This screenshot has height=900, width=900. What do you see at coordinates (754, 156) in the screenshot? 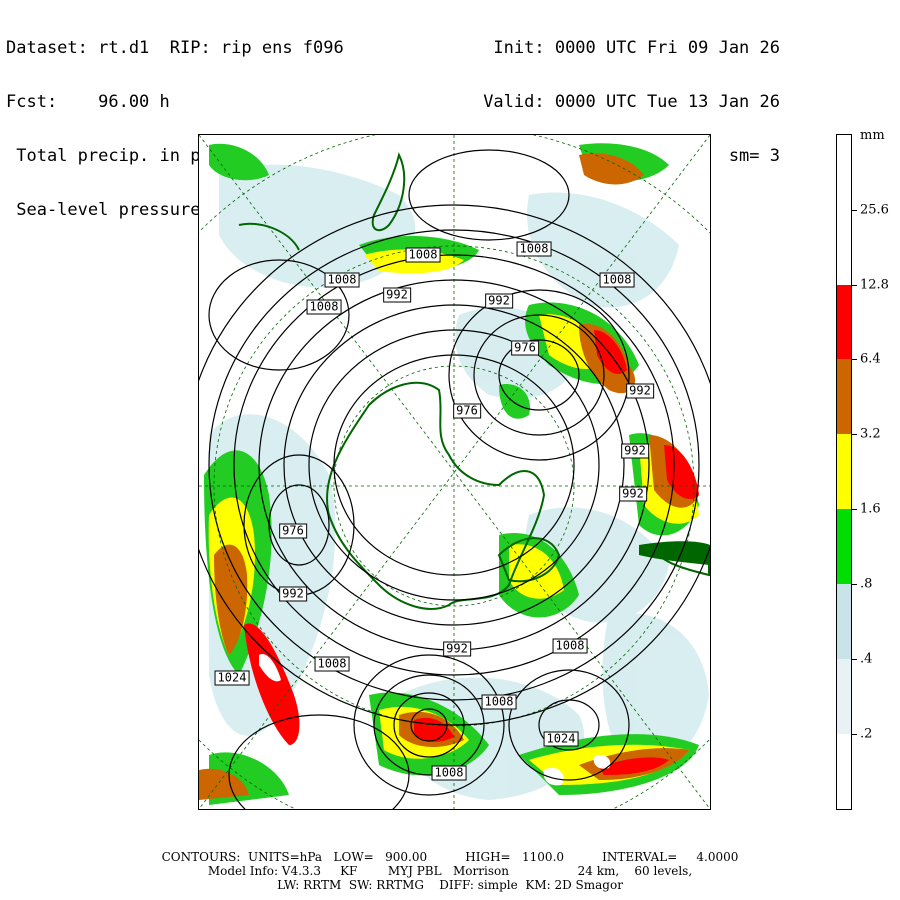
I see `smoothing: sm= 3` at bounding box center [754, 156].